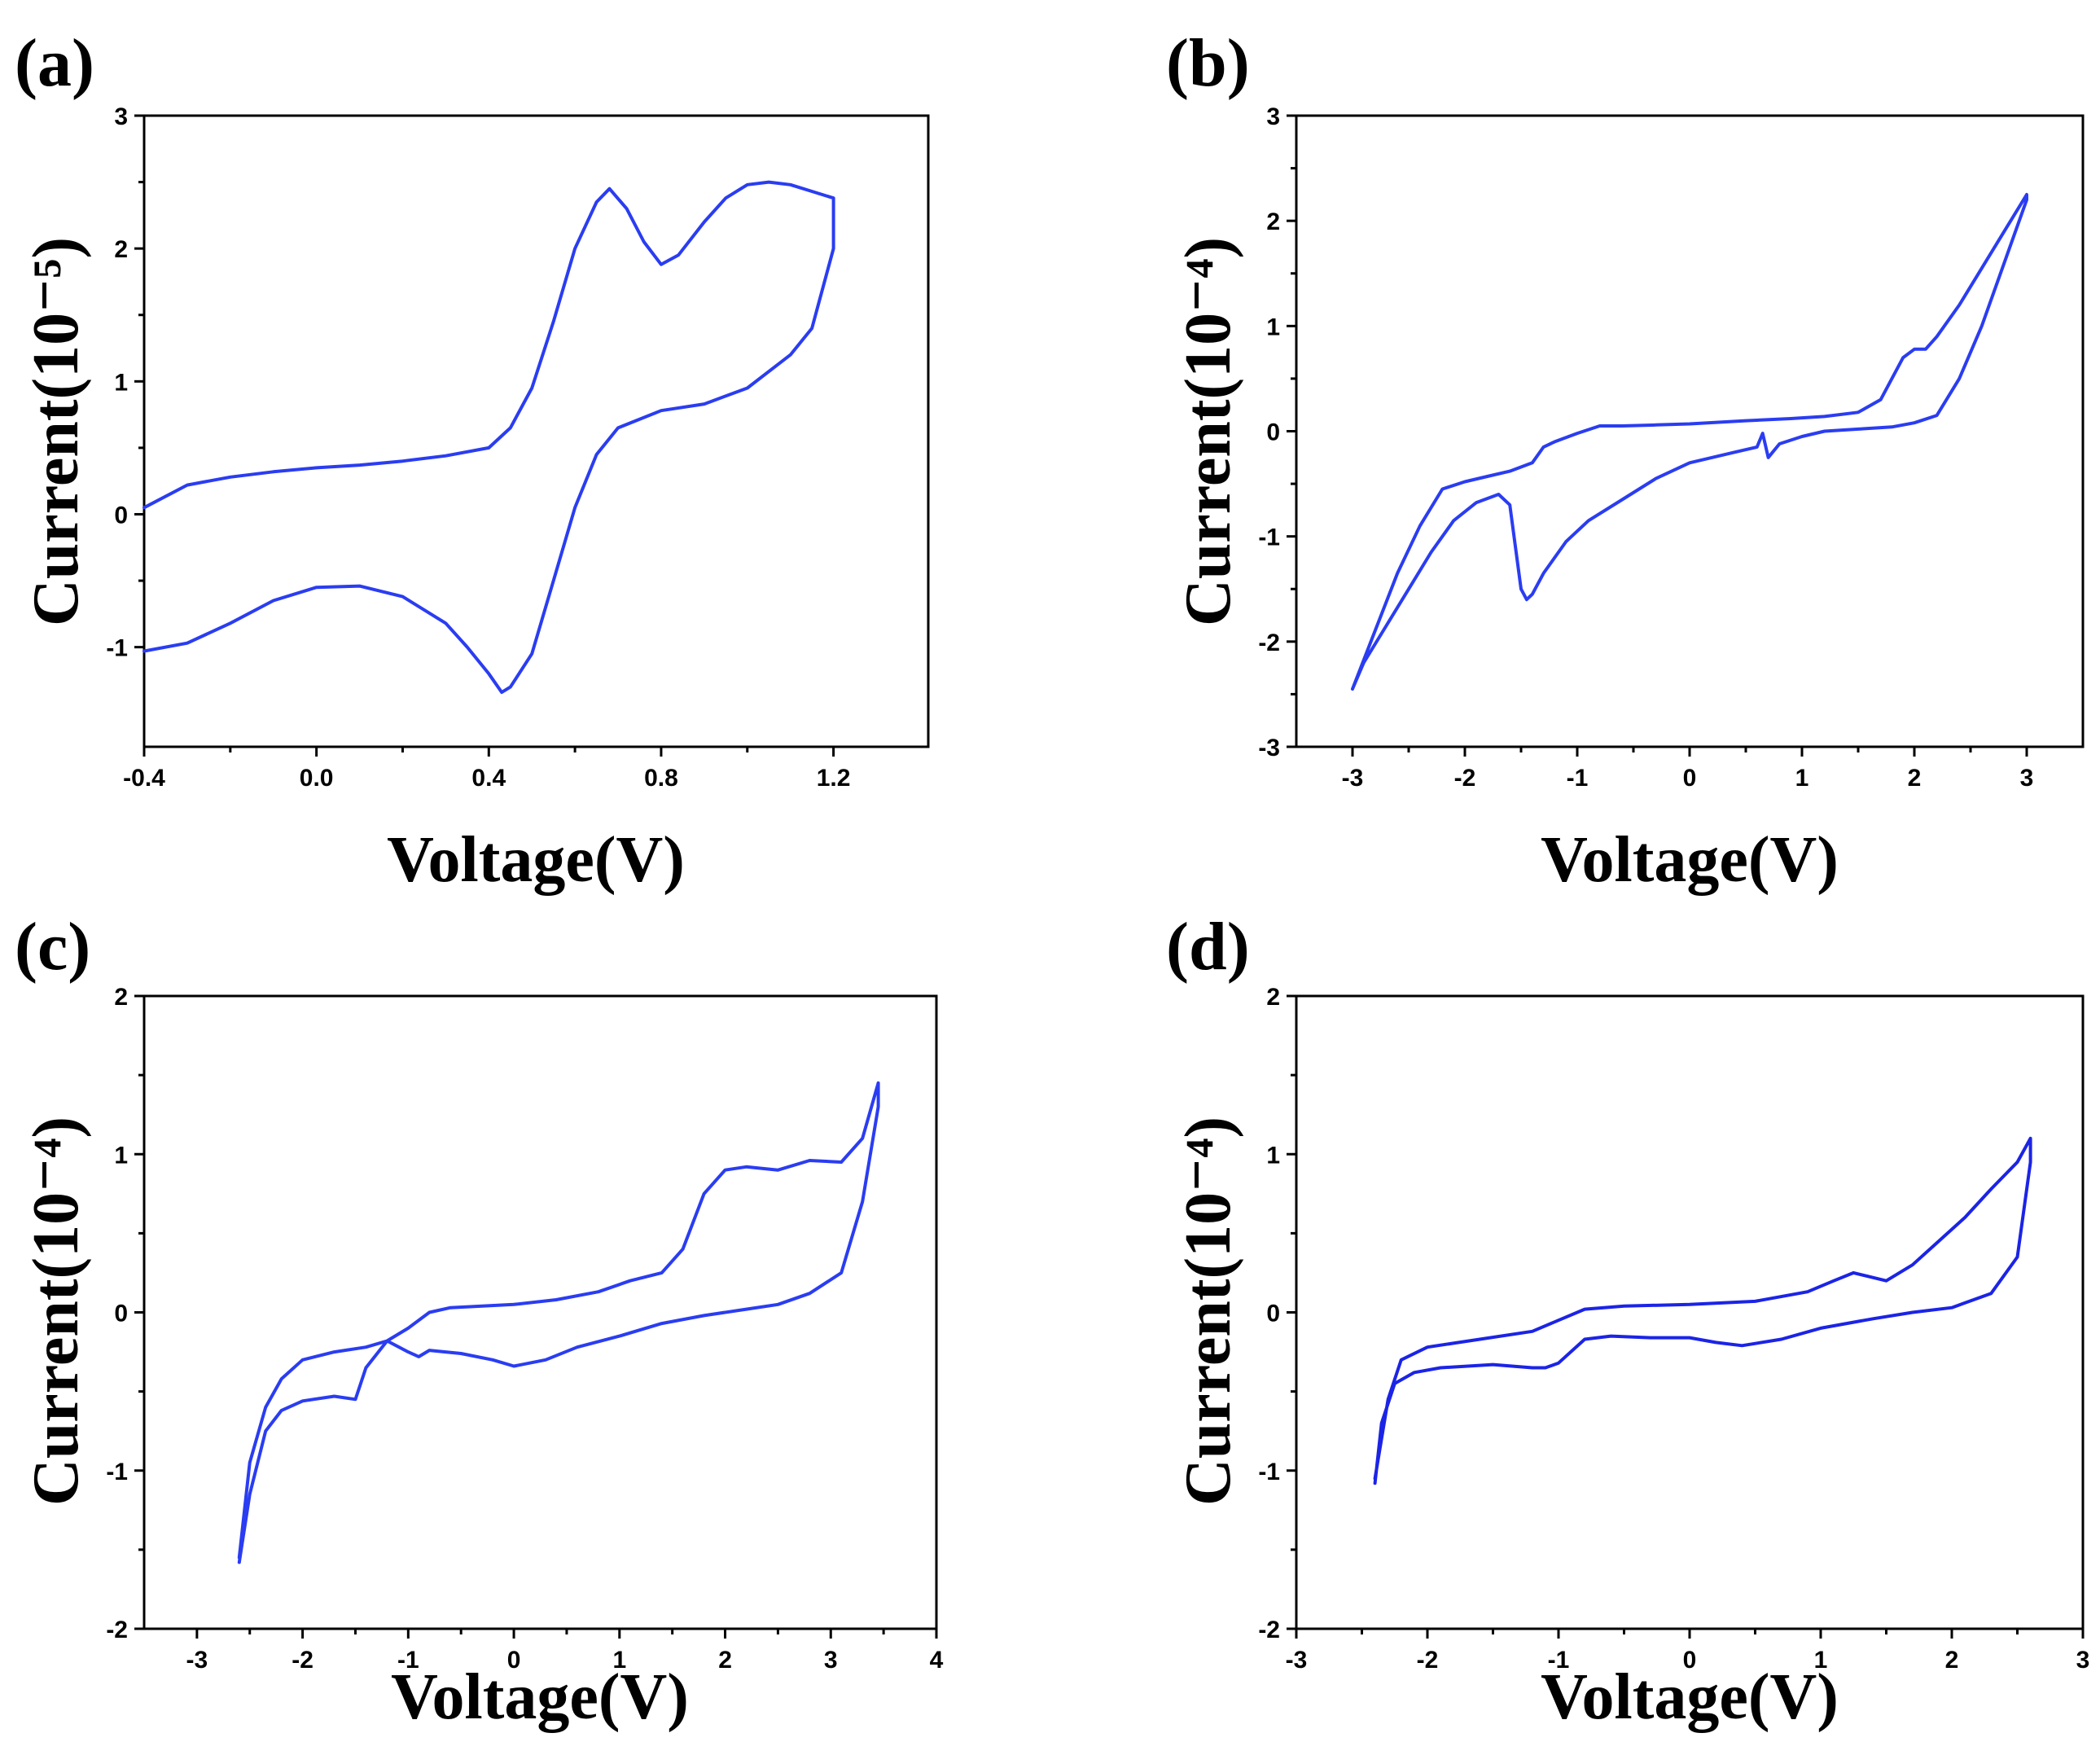 This screenshot has width=2100, height=1755. I want to click on x-tick-label: 0.0, so click(317, 778).